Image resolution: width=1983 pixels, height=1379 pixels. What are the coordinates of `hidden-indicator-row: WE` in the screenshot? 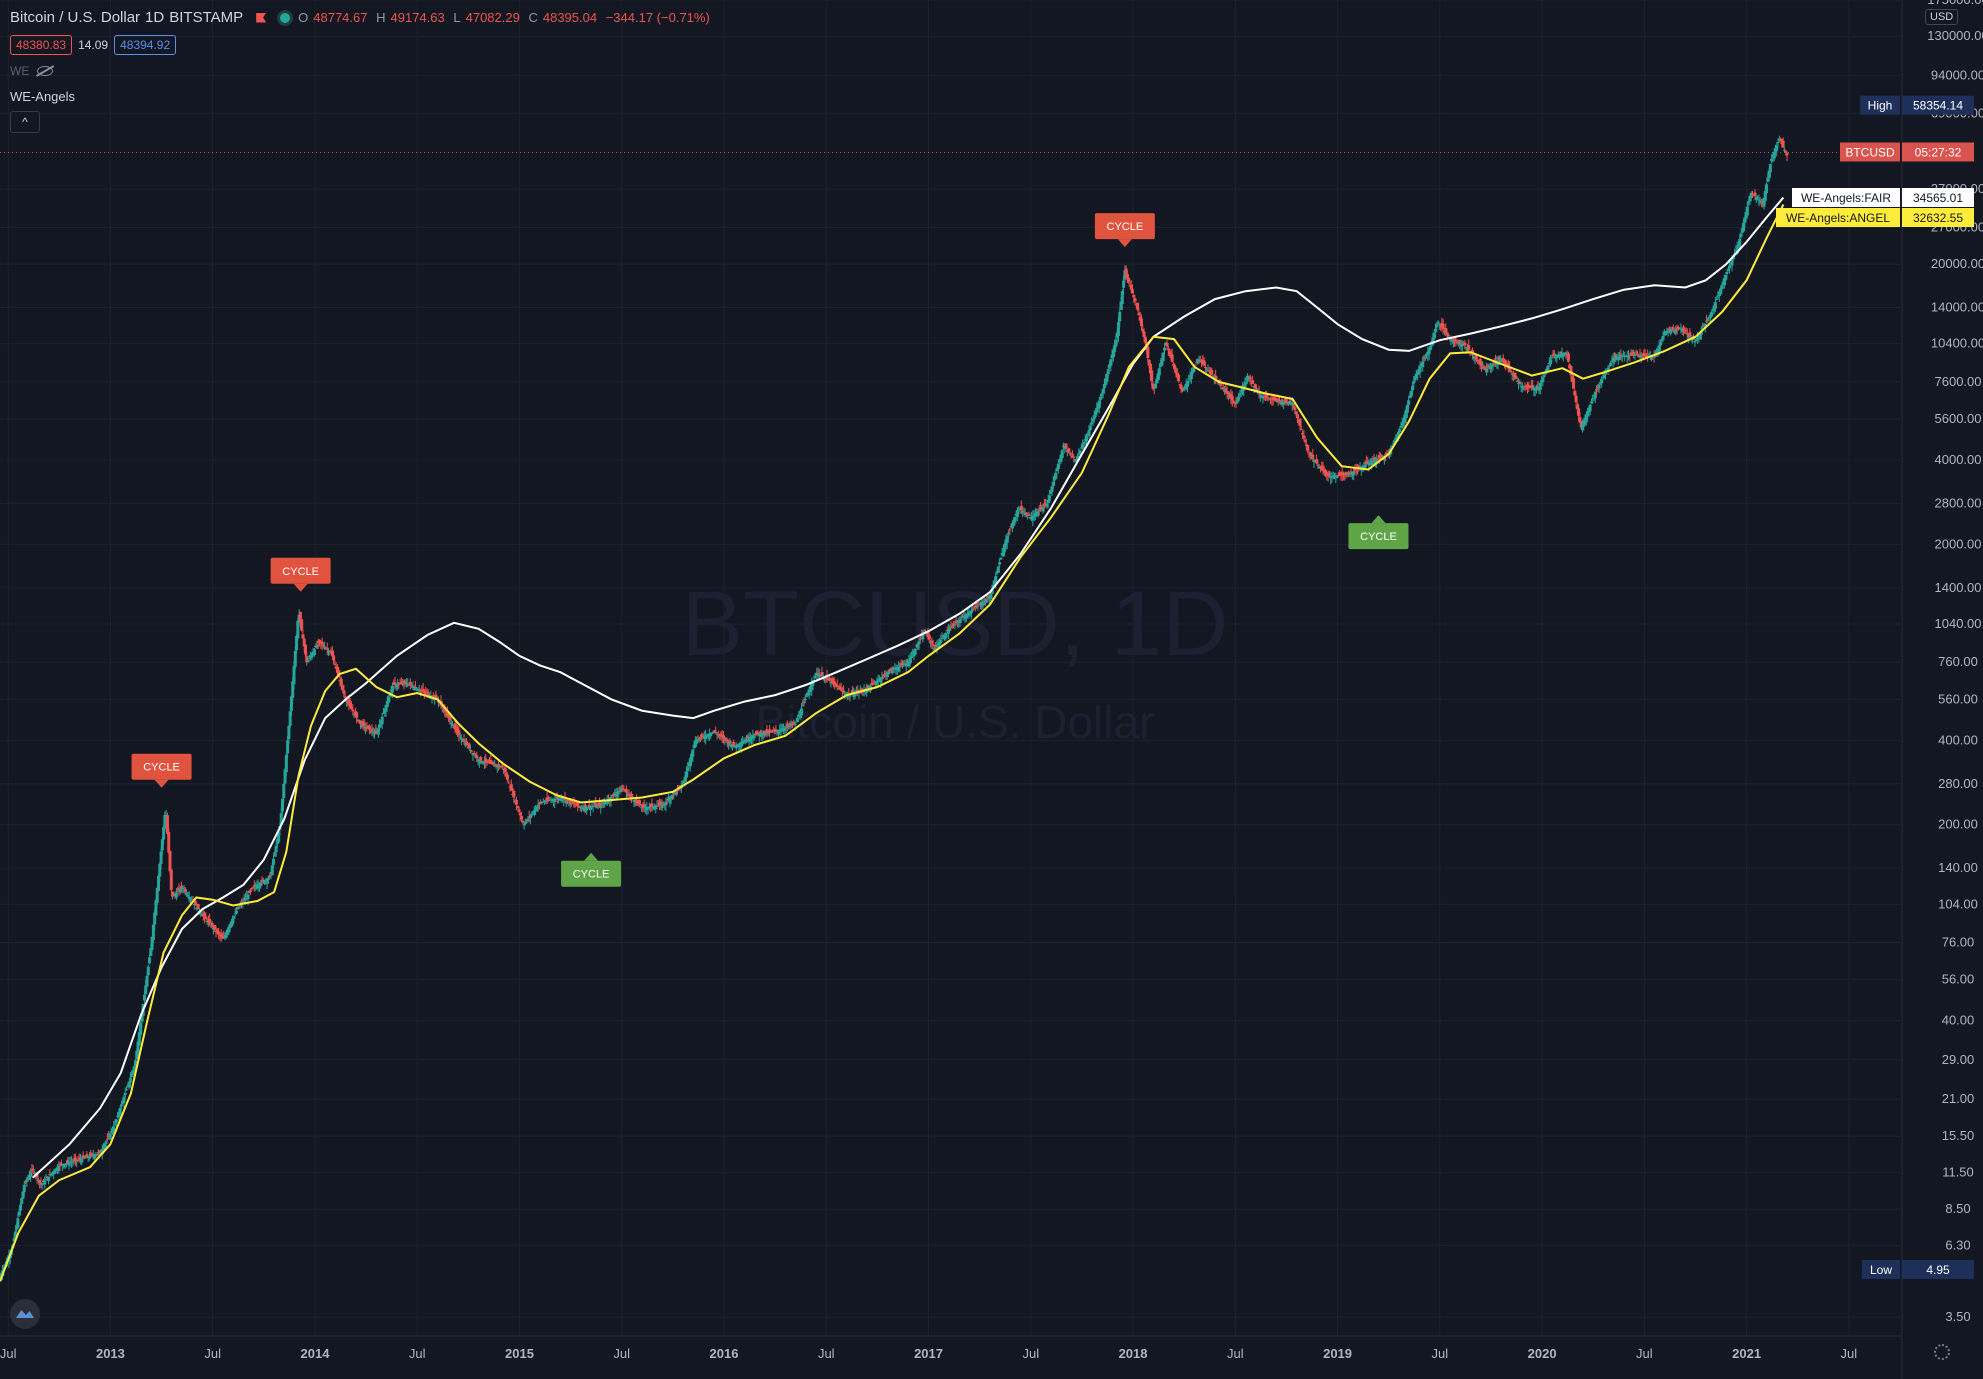 It's located at (32, 71).